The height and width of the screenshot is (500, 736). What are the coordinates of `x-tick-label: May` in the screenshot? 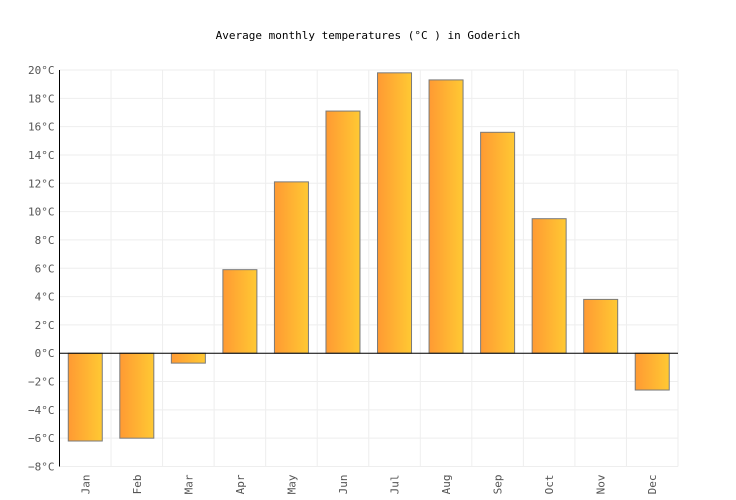 It's located at (291, 484).